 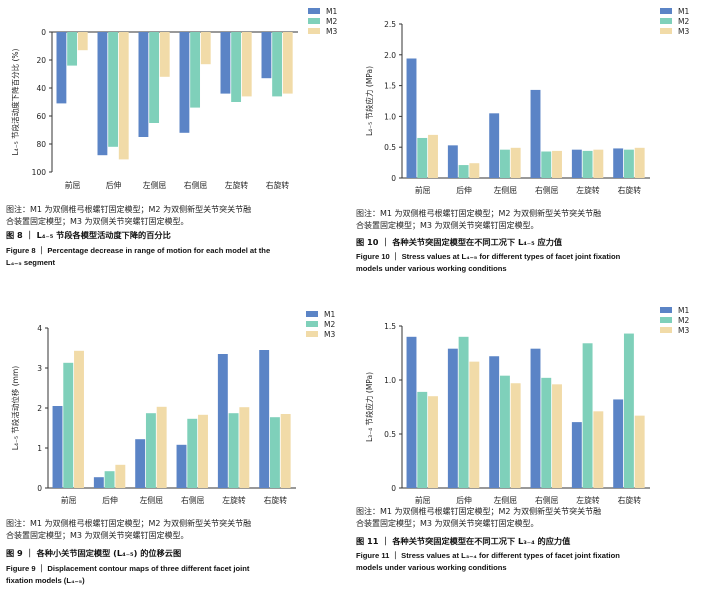 What do you see at coordinates (390, 116) in the screenshot?
I see `fig10-y-tick-label: 1.0` at bounding box center [390, 116].